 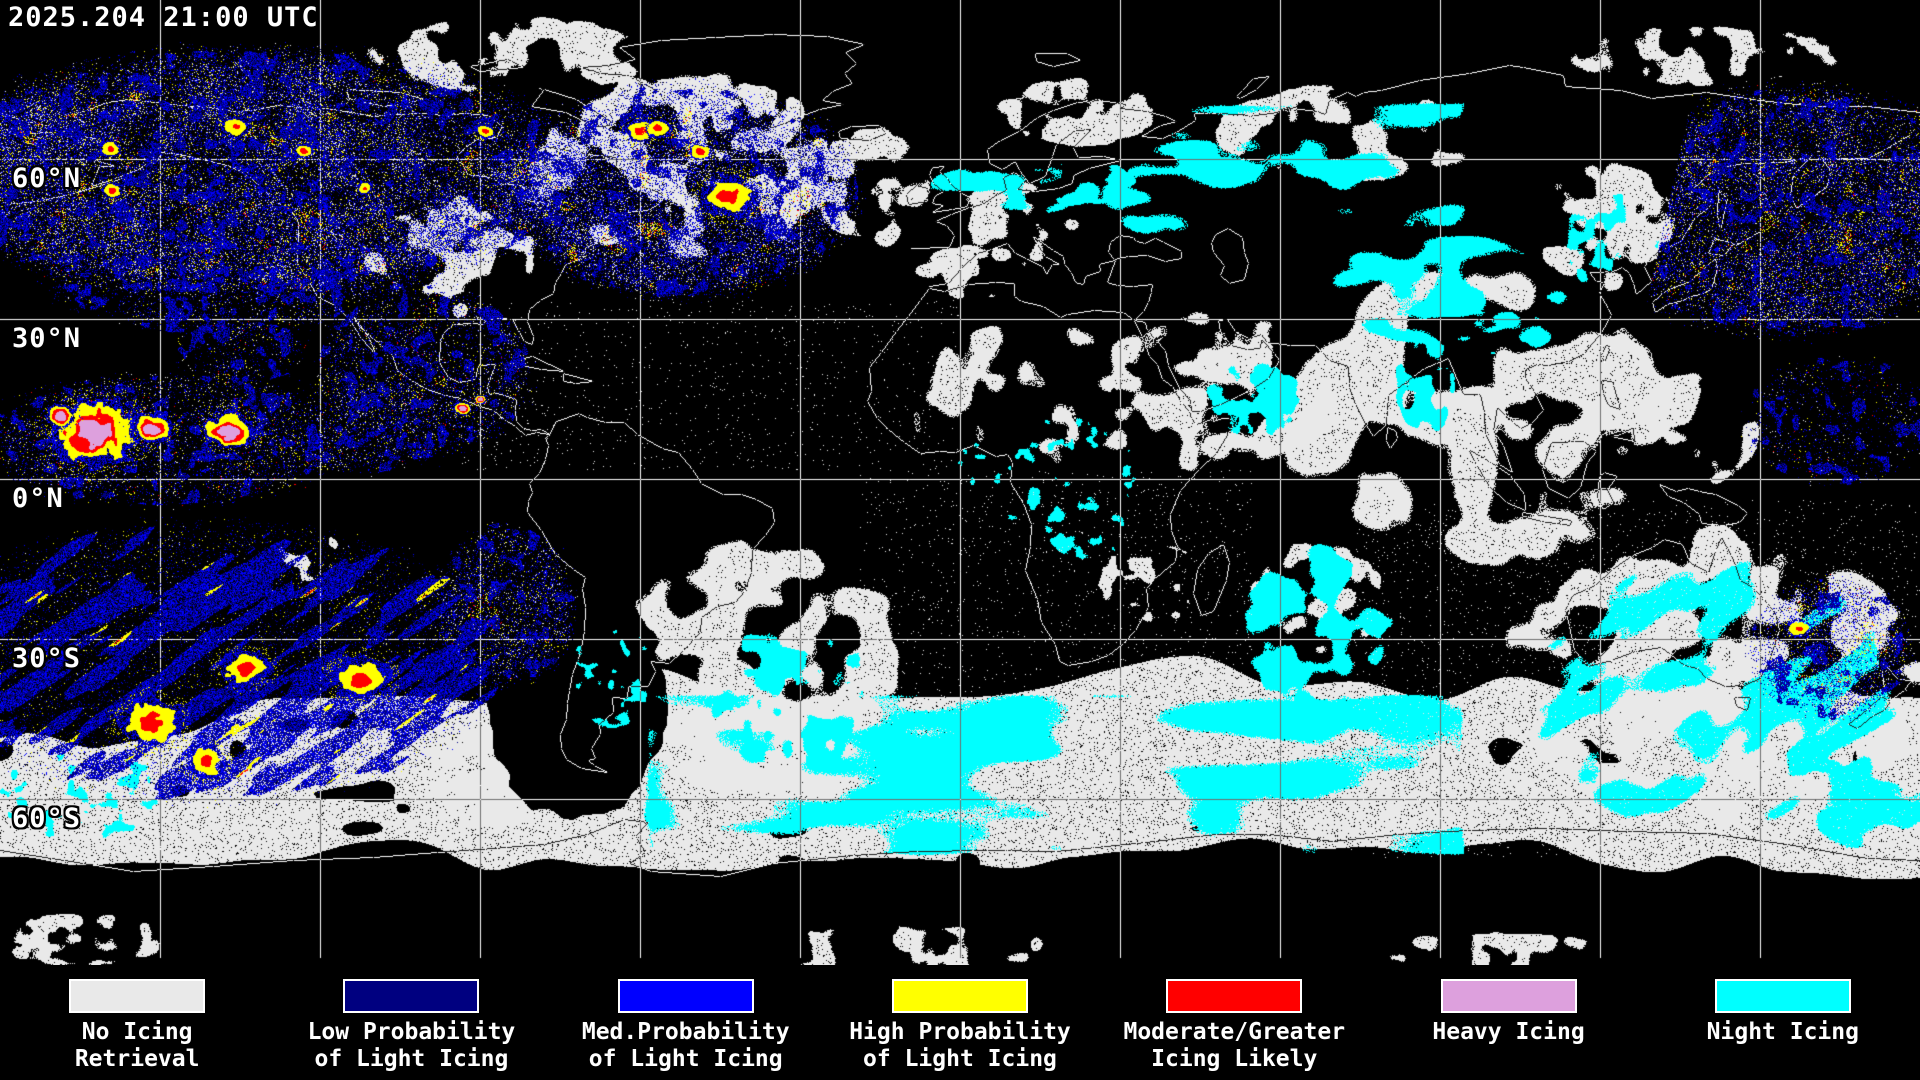 I want to click on legend-item-low-prob: Low Probability of Light Icing, so click(x=411, y=1019).